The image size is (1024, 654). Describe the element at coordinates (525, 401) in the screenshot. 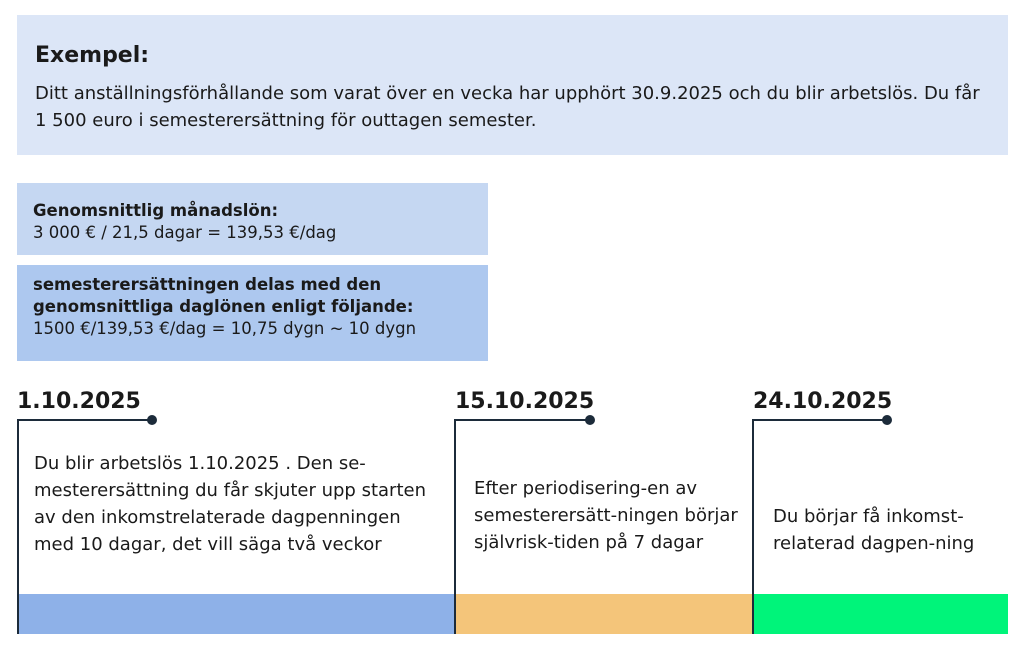

I see `timeline-date-2: 15.10.2025` at that location.